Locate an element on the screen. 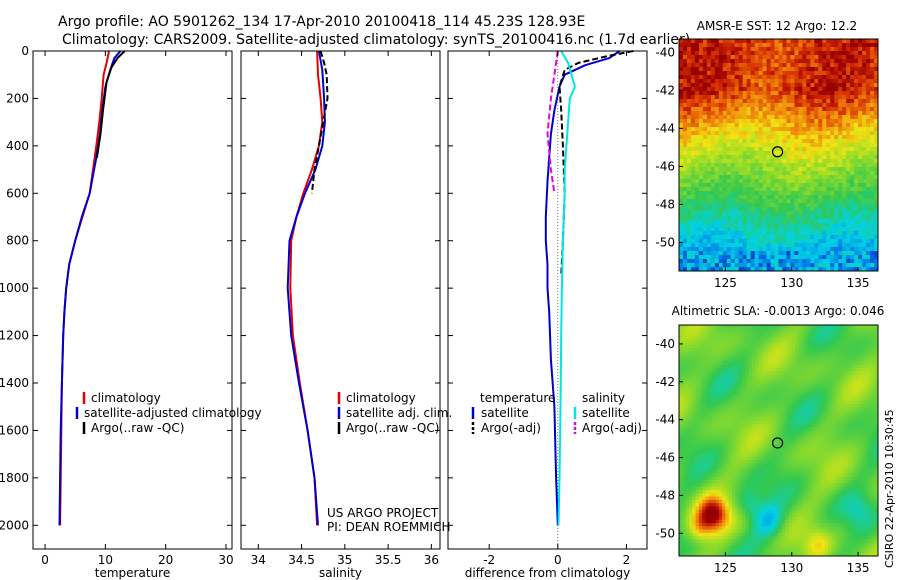 Image resolution: width=900 pixels, height=580 pixels. x-tick-label: 35 is located at coordinates (344, 560).